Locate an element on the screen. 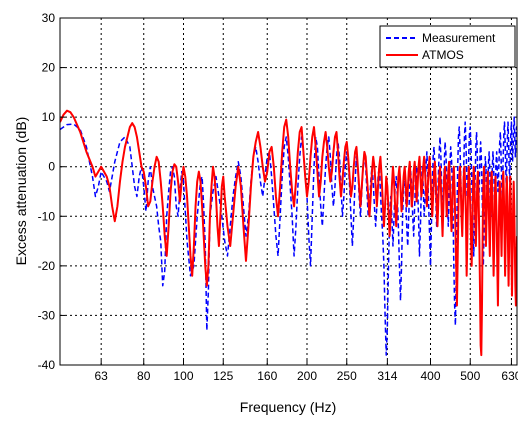 This screenshot has height=430, width=518. x-tick-label: 630 is located at coordinates (509, 376).